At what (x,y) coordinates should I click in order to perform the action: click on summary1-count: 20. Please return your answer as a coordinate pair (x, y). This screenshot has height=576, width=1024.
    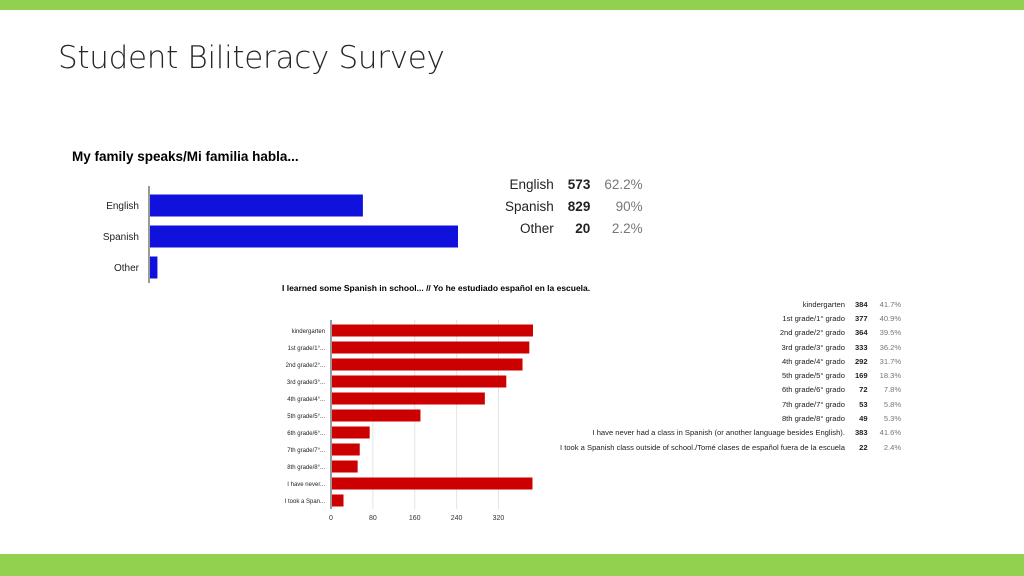
    Looking at the image, I should click on (583, 228).